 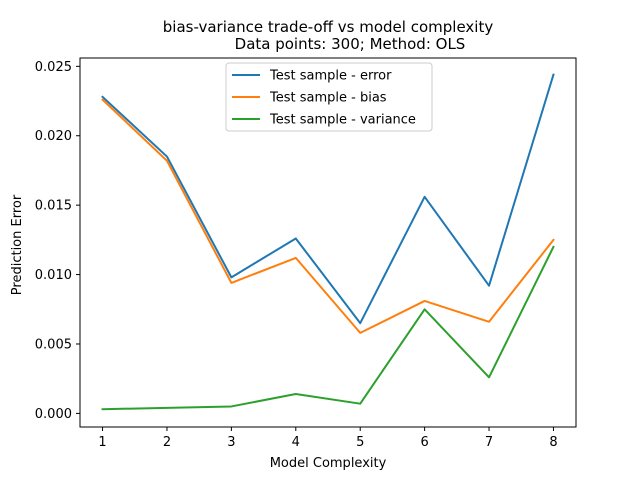 I want to click on chart-subtitle: Data points: 300; Method: OLS, so click(x=350, y=44).